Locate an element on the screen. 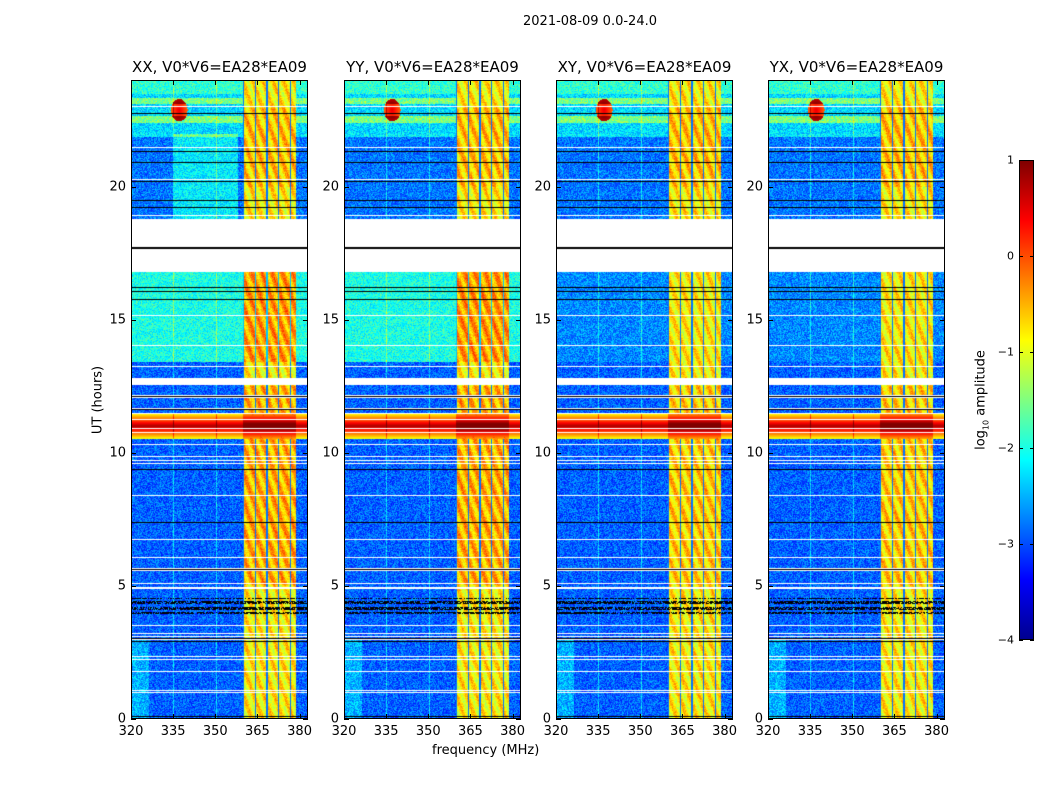 The height and width of the screenshot is (800, 1050). colorbar-label: log10 amplitude is located at coordinates (982, 400).